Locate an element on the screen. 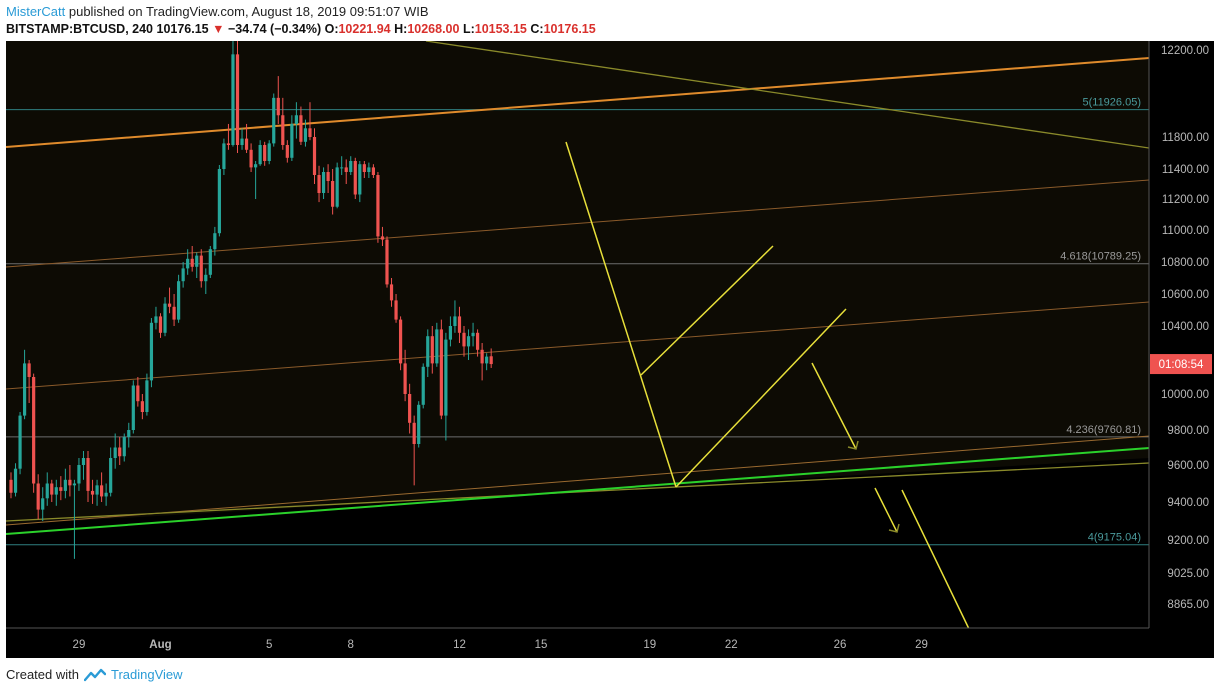 Image resolution: width=1220 pixels, height=693 pixels. price-tick-label: 11400.00 is located at coordinates (1185, 170).